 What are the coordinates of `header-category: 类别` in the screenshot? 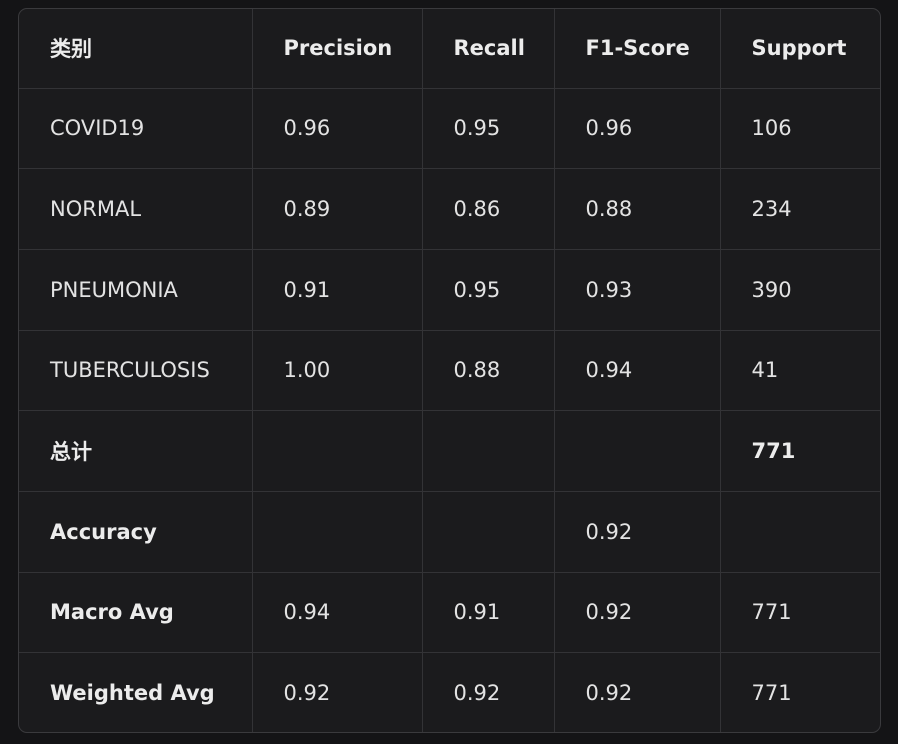 It's located at (136, 49).